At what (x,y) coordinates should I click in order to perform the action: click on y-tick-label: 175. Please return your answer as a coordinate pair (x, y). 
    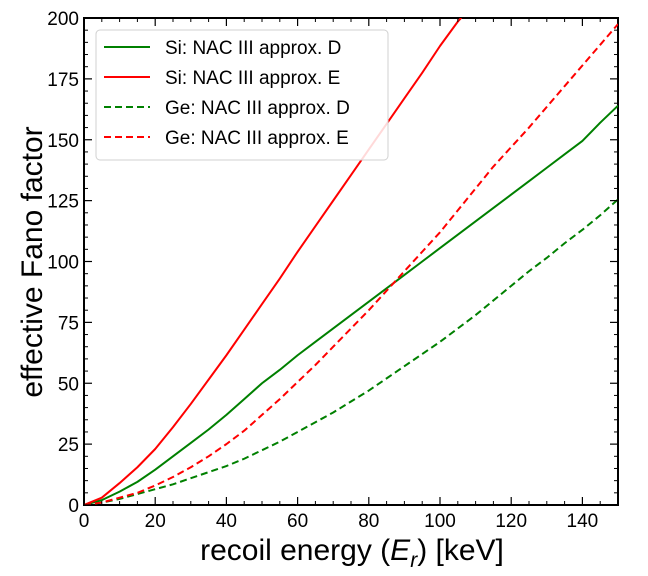
    Looking at the image, I should click on (63, 80).